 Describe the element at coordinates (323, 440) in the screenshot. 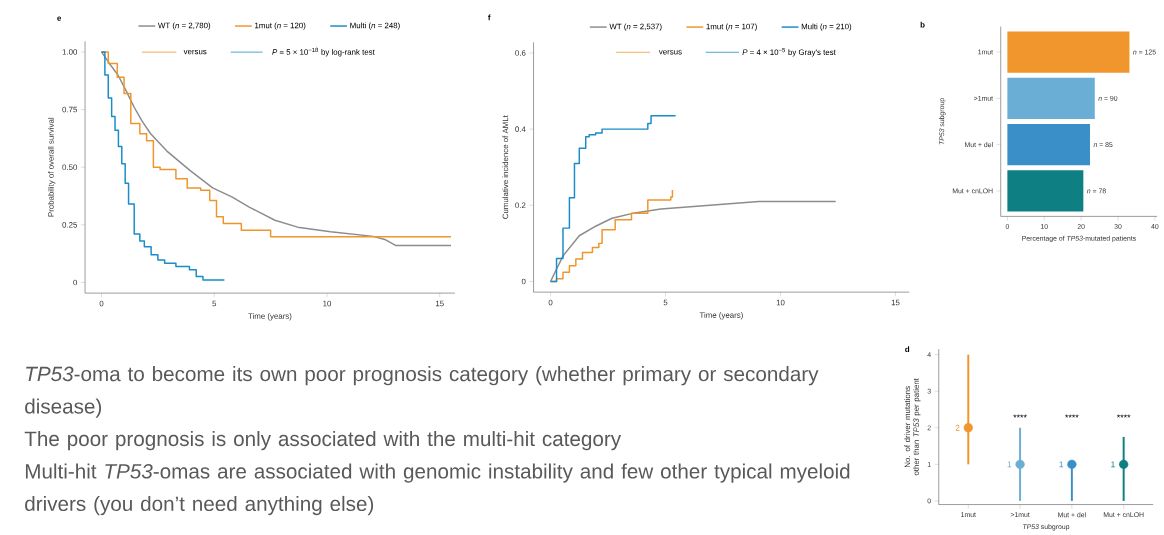

I see `text: The poor prognosis is only associated with the multi-hit category` at that location.